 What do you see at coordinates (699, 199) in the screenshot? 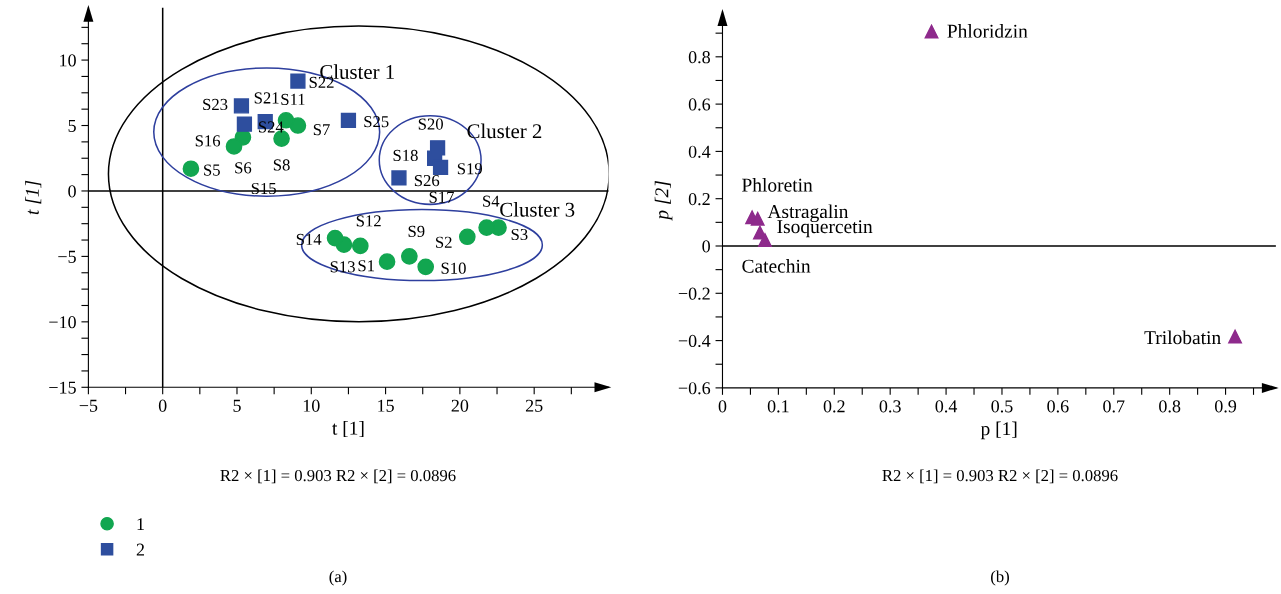
I see `y-tick-label: 0.2` at bounding box center [699, 199].